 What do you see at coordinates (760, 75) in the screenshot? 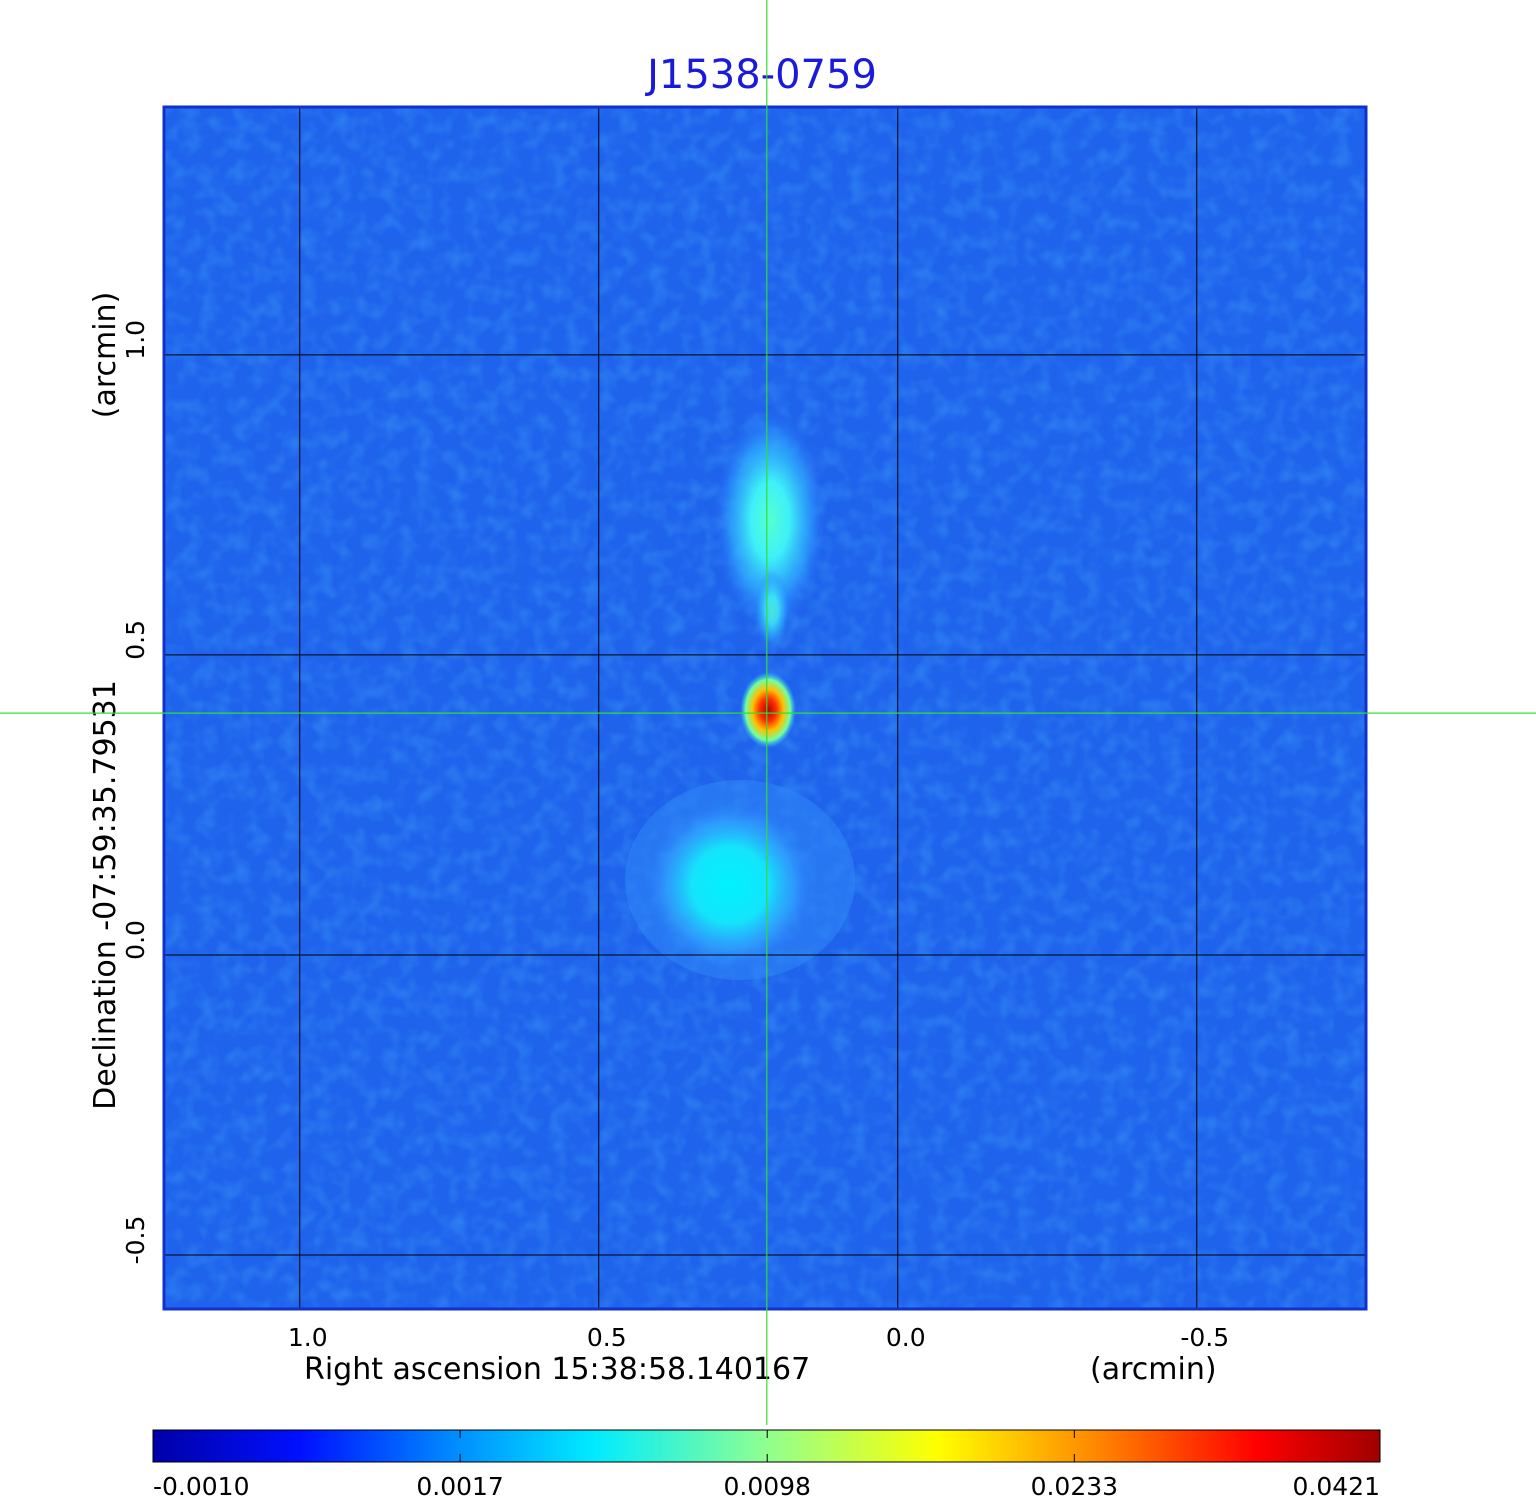
I see `chart-title: J1538-0759` at bounding box center [760, 75].